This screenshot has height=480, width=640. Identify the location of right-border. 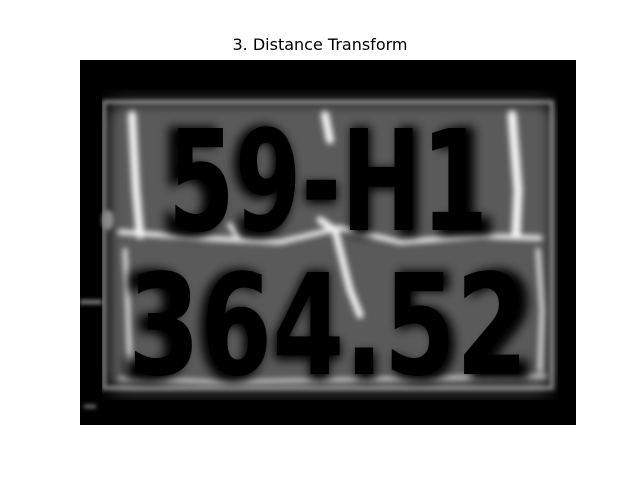
(567, 242).